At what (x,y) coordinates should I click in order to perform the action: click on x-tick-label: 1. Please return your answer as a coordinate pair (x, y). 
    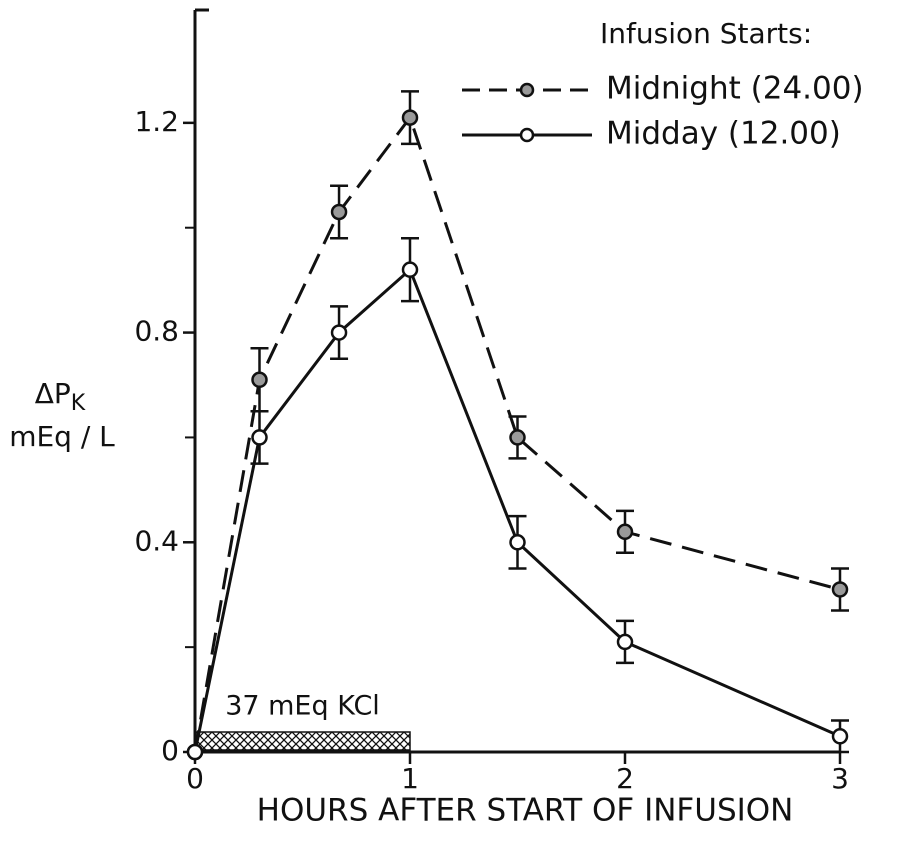
    Looking at the image, I should click on (410, 778).